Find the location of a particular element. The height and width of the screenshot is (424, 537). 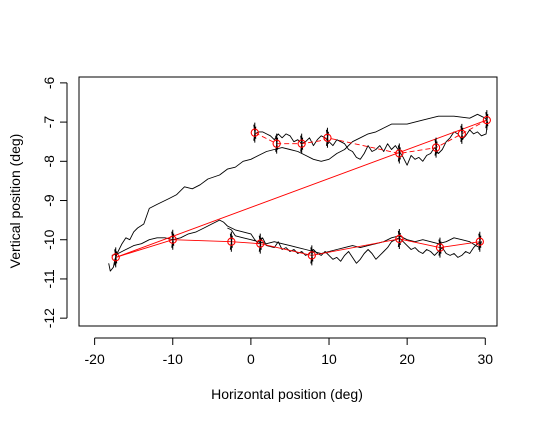

y-tick-label: -7 is located at coordinates (49, 122).